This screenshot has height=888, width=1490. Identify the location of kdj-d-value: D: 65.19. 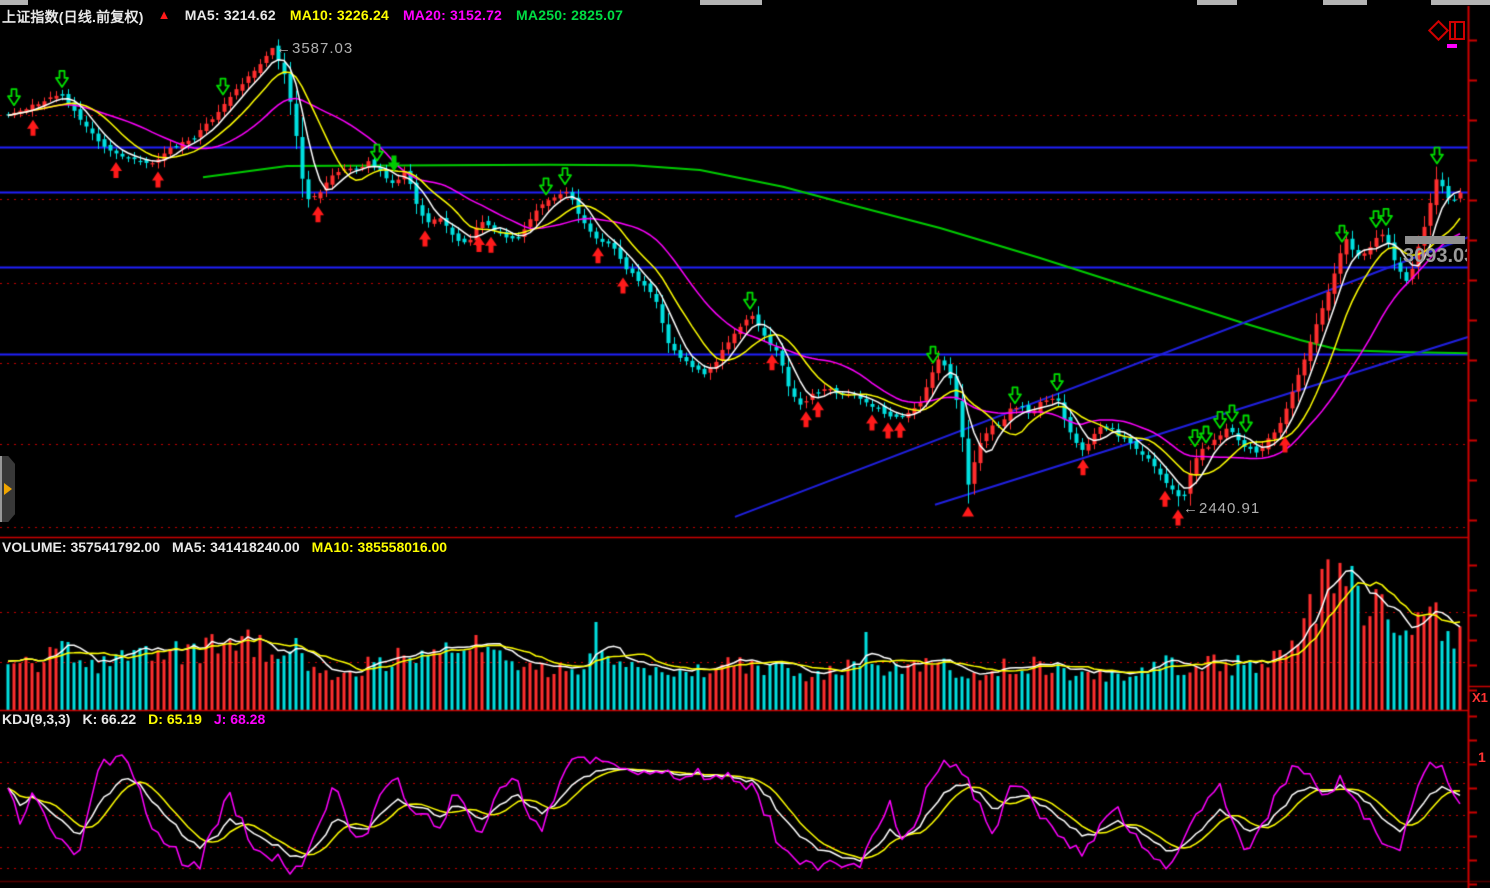
(175, 719).